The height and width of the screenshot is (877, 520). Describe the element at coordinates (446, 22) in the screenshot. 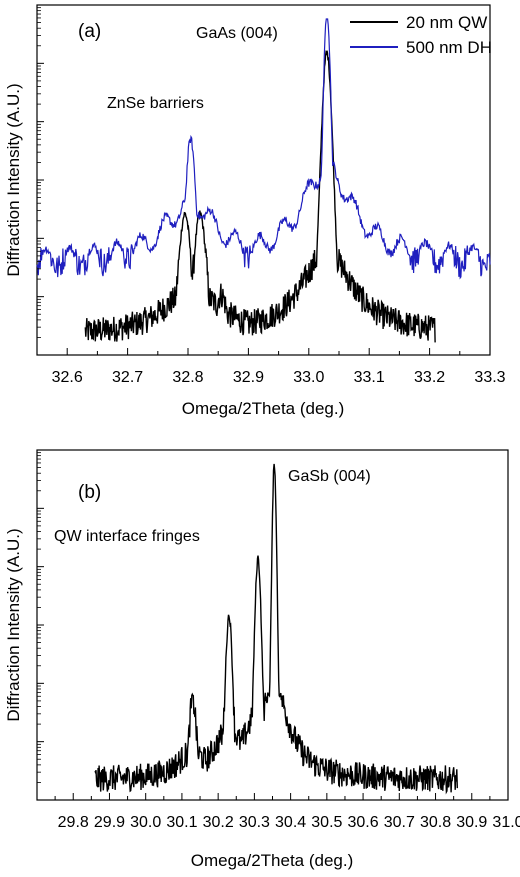

I see `legend-label-20nm-qw: 20 nm QW` at that location.